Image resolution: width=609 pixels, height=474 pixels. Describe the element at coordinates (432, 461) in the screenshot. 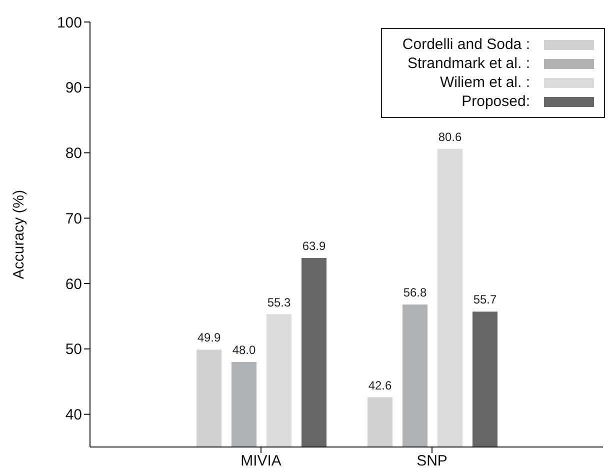

I see `x-tick-label: SNP` at that location.